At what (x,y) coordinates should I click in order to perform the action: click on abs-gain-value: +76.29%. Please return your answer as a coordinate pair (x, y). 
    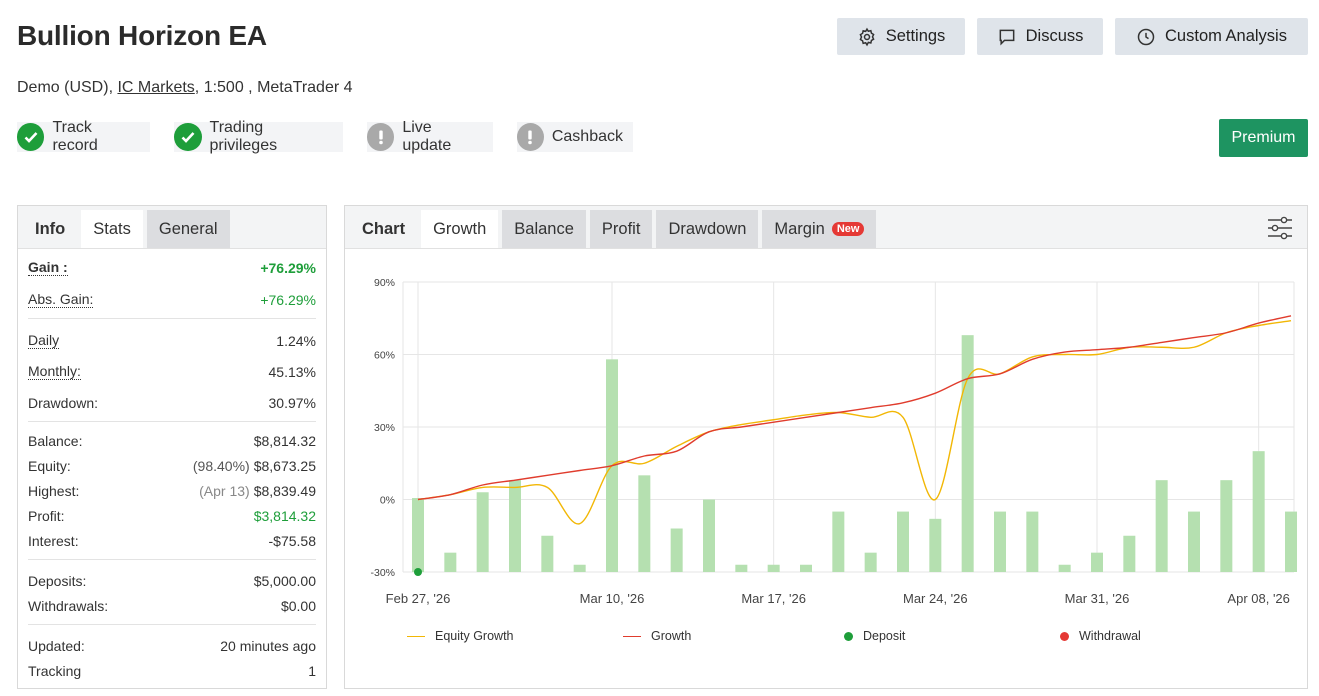
    Looking at the image, I should click on (288, 299).